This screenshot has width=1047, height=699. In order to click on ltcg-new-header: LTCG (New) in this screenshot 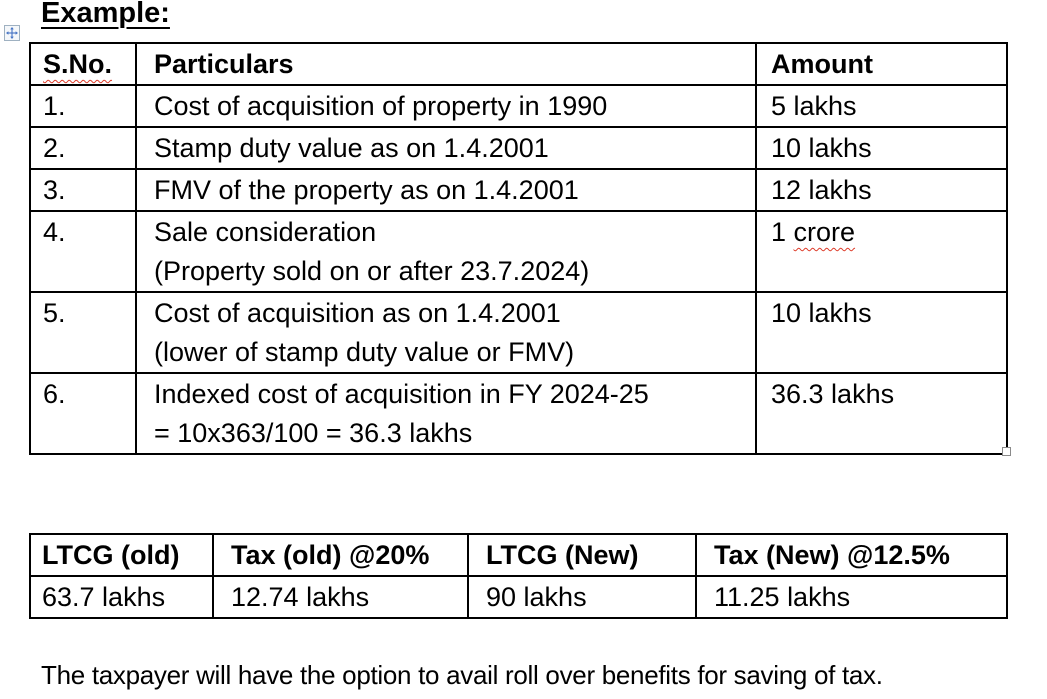, I will do `click(582, 555)`.